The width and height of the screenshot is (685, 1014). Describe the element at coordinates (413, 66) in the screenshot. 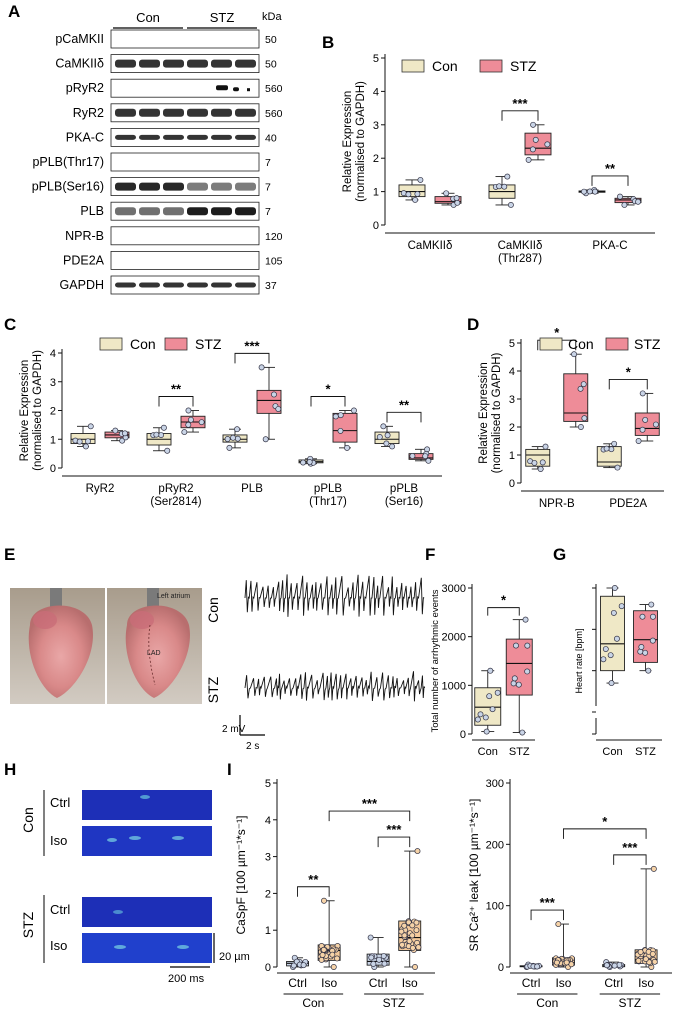

I see `legend-swatch-con` at that location.